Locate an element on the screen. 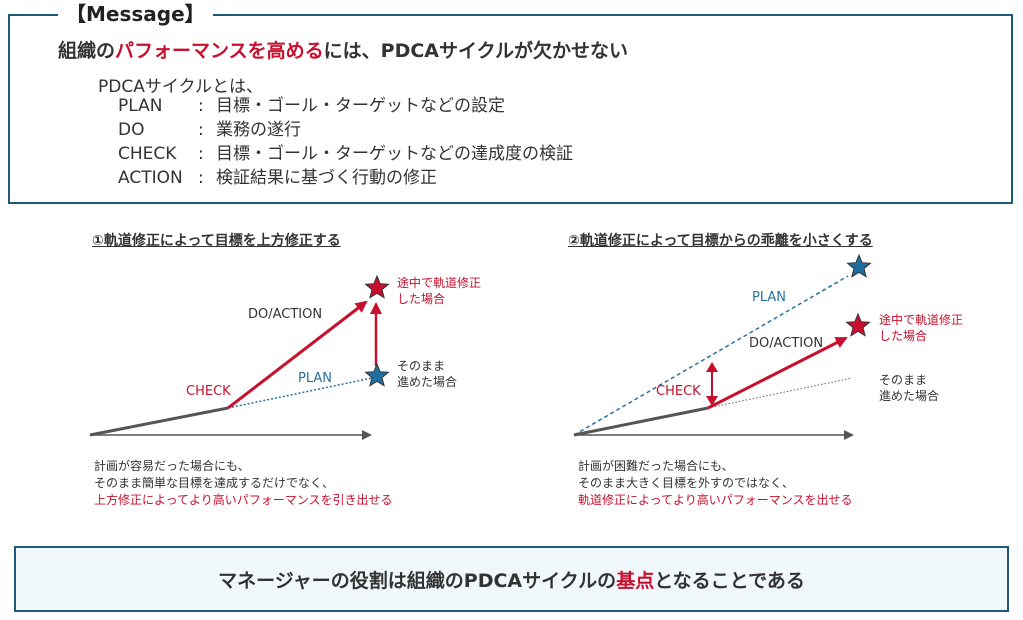 The width and height of the screenshot is (1023, 620). right-do-action-label: DO/ACTION is located at coordinates (786, 343).